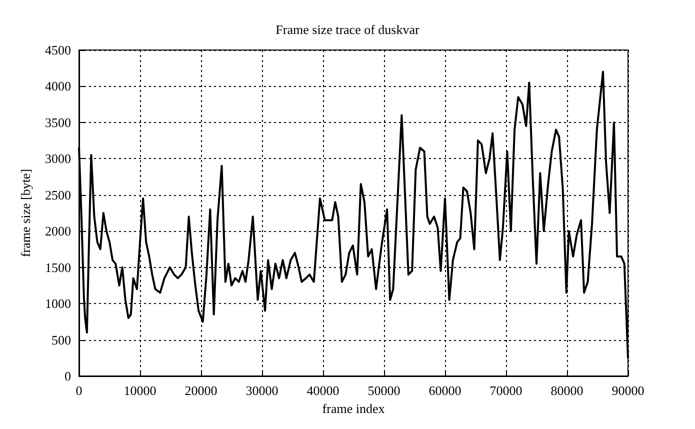  Describe the element at coordinates (262, 390) in the screenshot. I see `x-tick-label: 30000` at that location.